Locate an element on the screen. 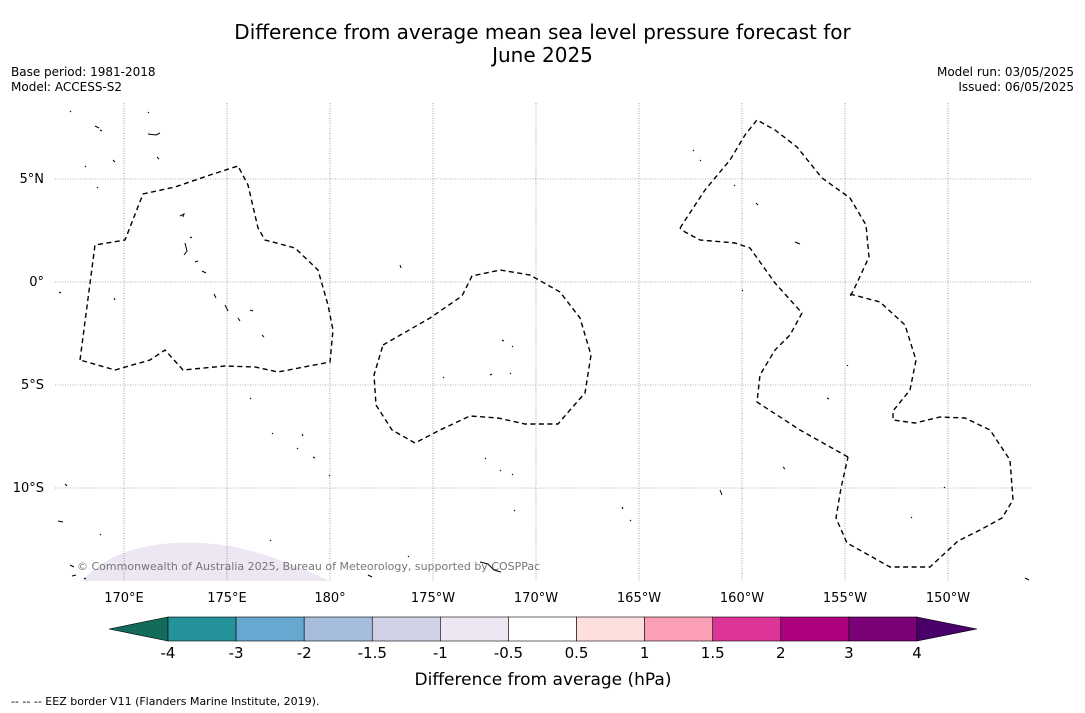  colorbar-ticks: -4 -3 -2 -1.5 -1 -0.5 0.5 1 1.5 2 3 4 is located at coordinates (541, 653).